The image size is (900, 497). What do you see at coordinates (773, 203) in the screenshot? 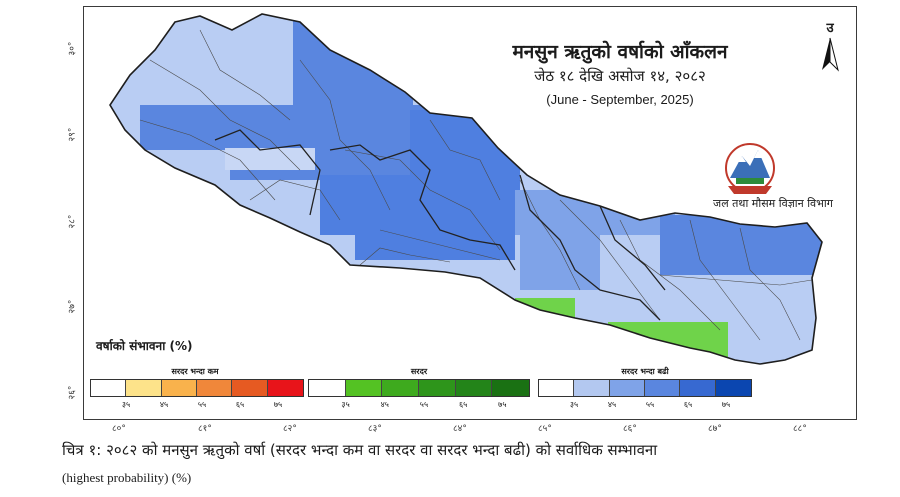
I see `organization-name: जल तथा मौसम विज्ञान विभाग` at bounding box center [773, 203].